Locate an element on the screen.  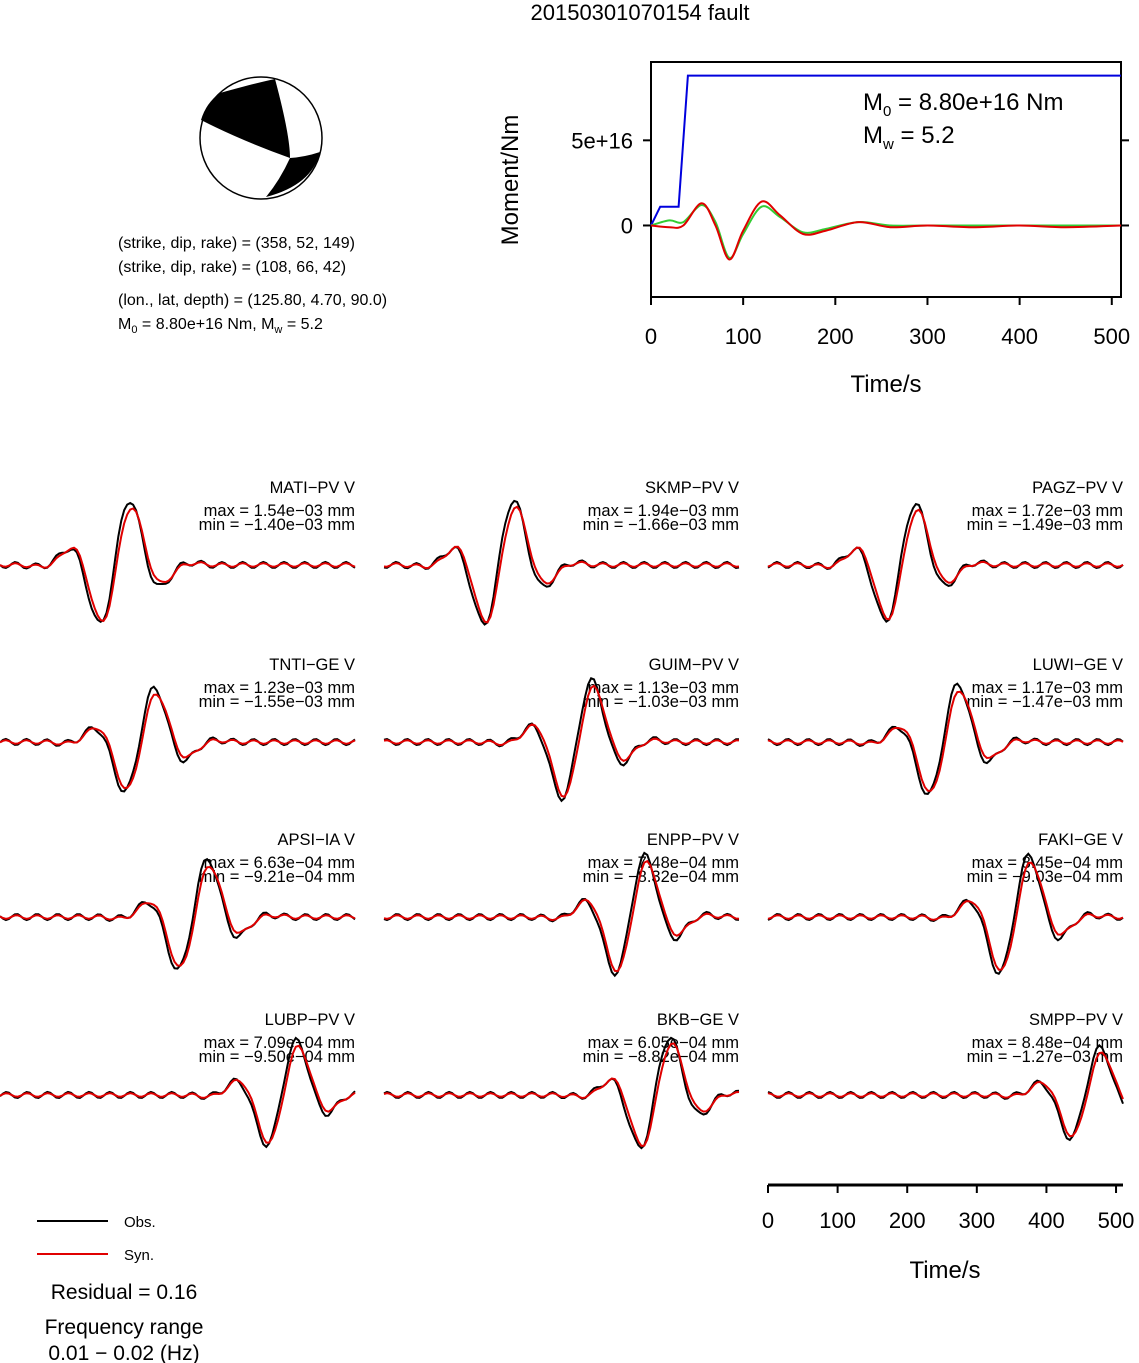
moment-series is located at coordinates (886, 167).